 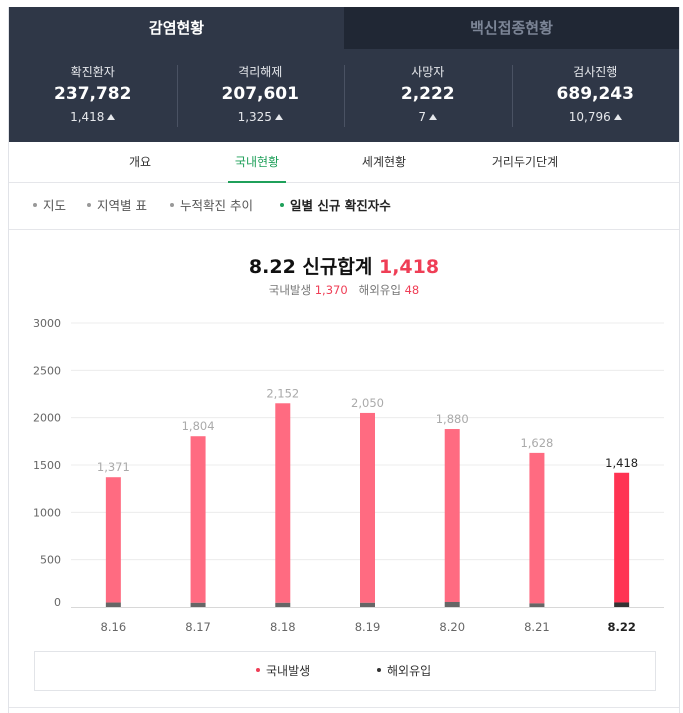 What do you see at coordinates (428, 117) in the screenshot?
I see `stat-delta: 7` at bounding box center [428, 117].